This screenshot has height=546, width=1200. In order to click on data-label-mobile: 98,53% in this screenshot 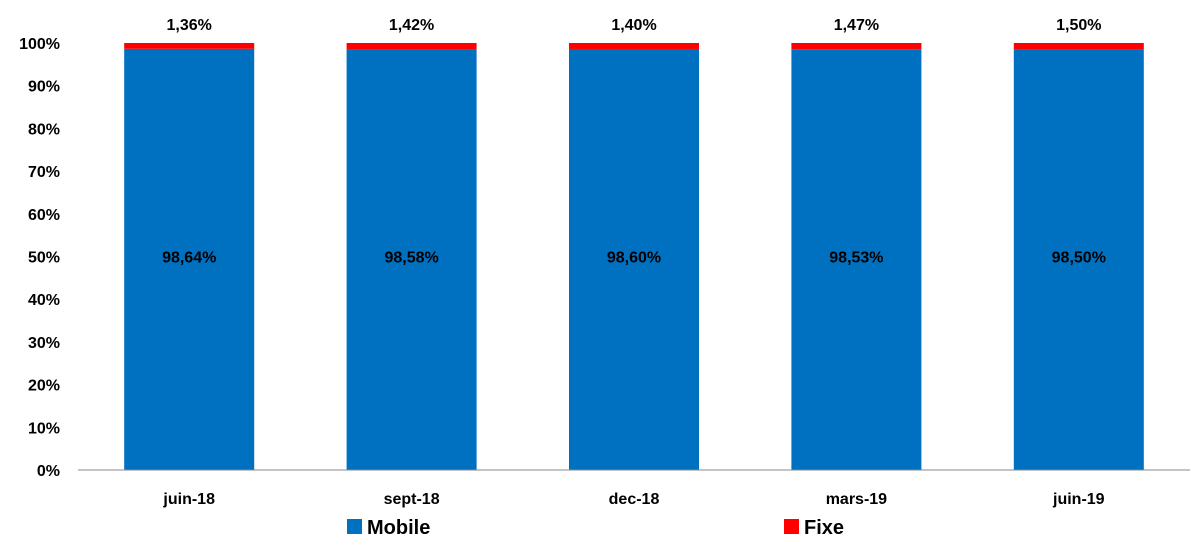, I will do `click(856, 258)`.